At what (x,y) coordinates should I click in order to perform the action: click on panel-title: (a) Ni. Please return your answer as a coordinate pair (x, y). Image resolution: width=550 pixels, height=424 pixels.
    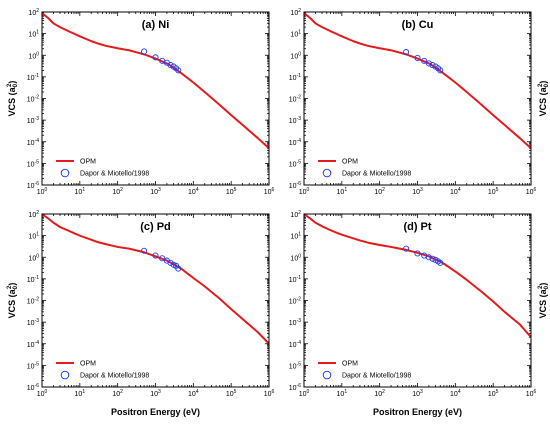
    Looking at the image, I should click on (156, 25).